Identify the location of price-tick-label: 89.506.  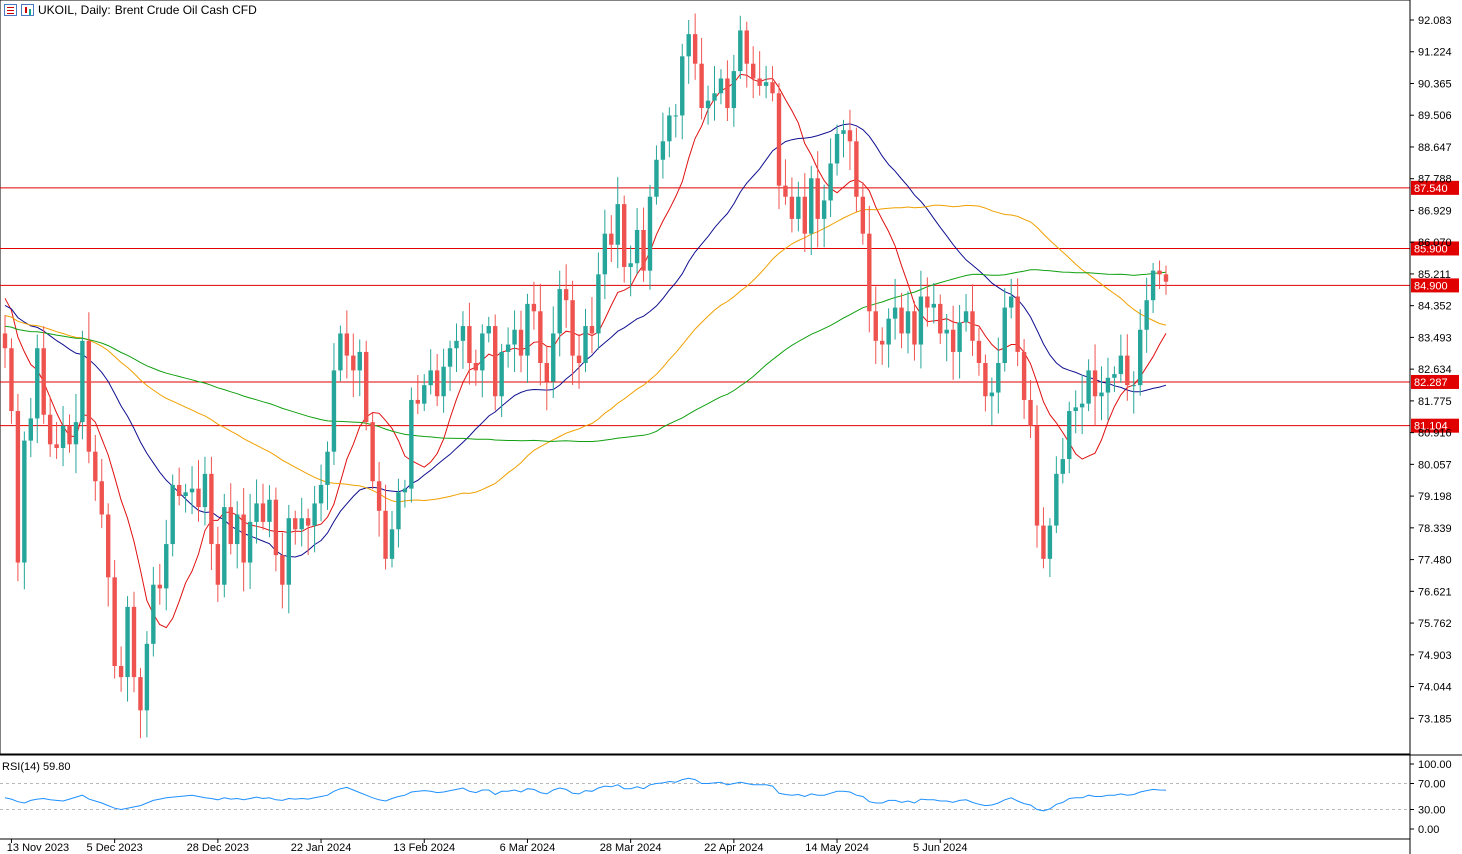
(1435, 116).